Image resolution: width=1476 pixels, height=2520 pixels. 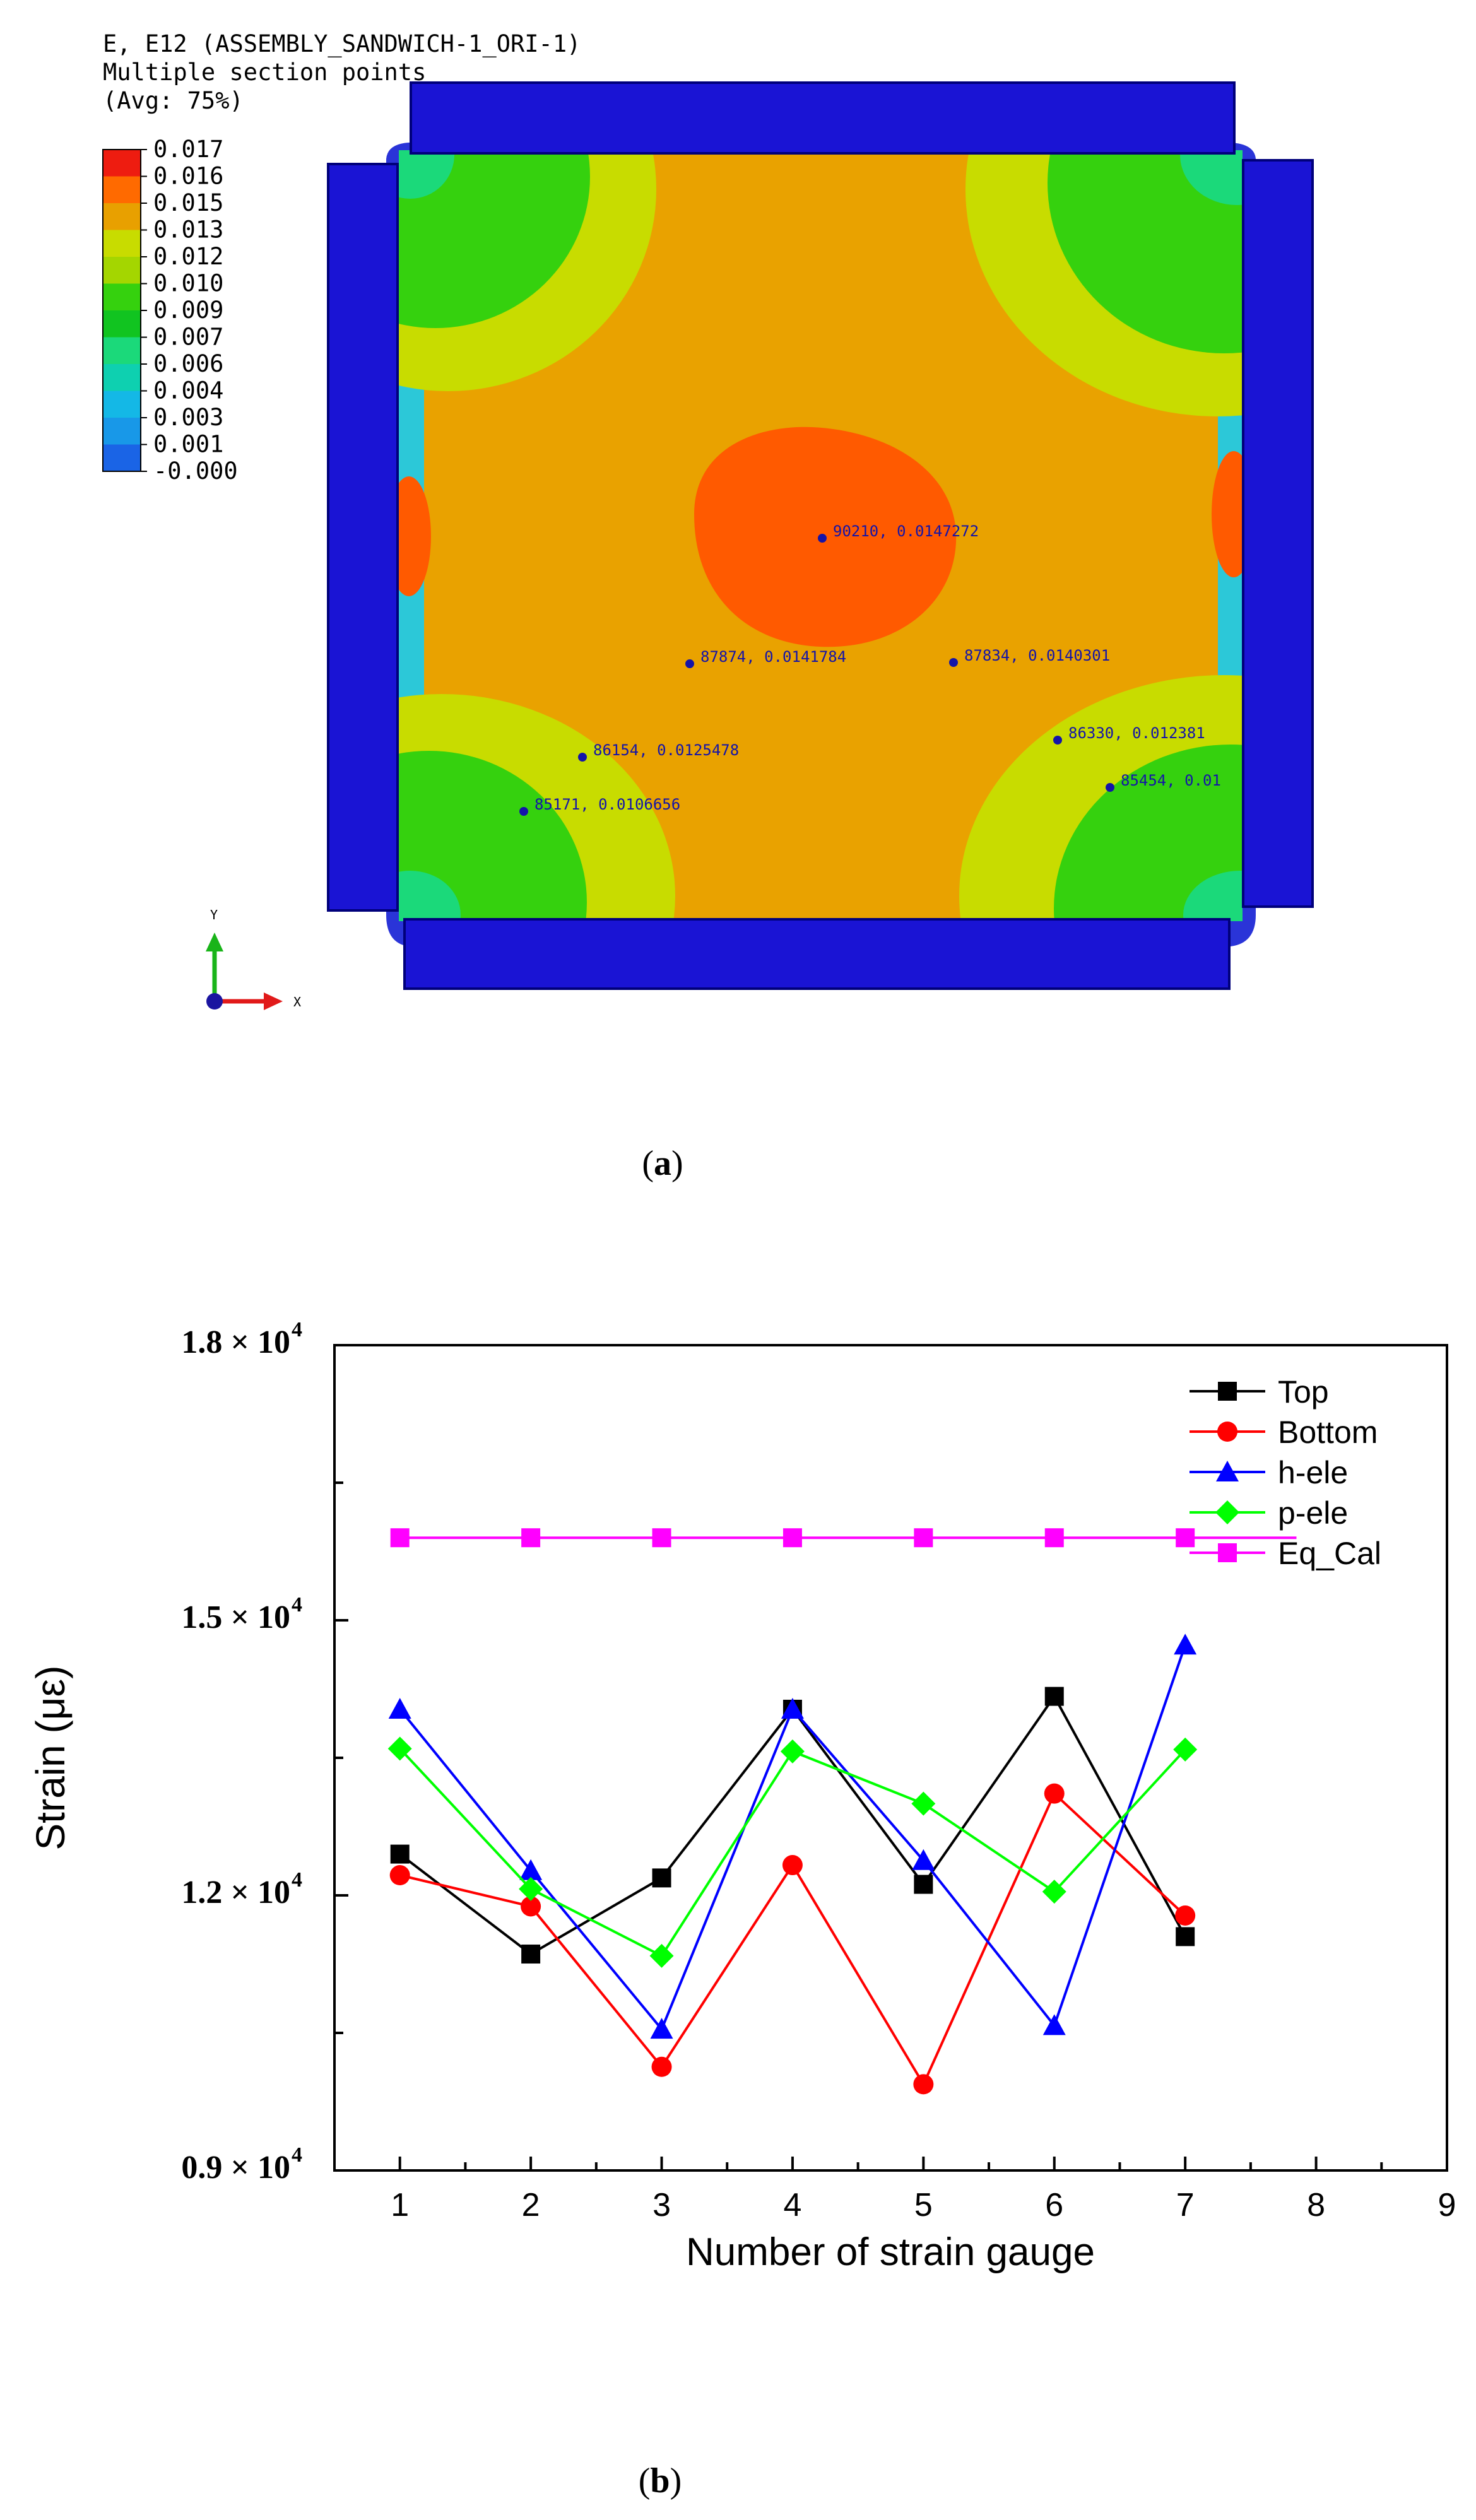 What do you see at coordinates (1278, 533) in the screenshot?
I see `clamp-bar-right` at bounding box center [1278, 533].